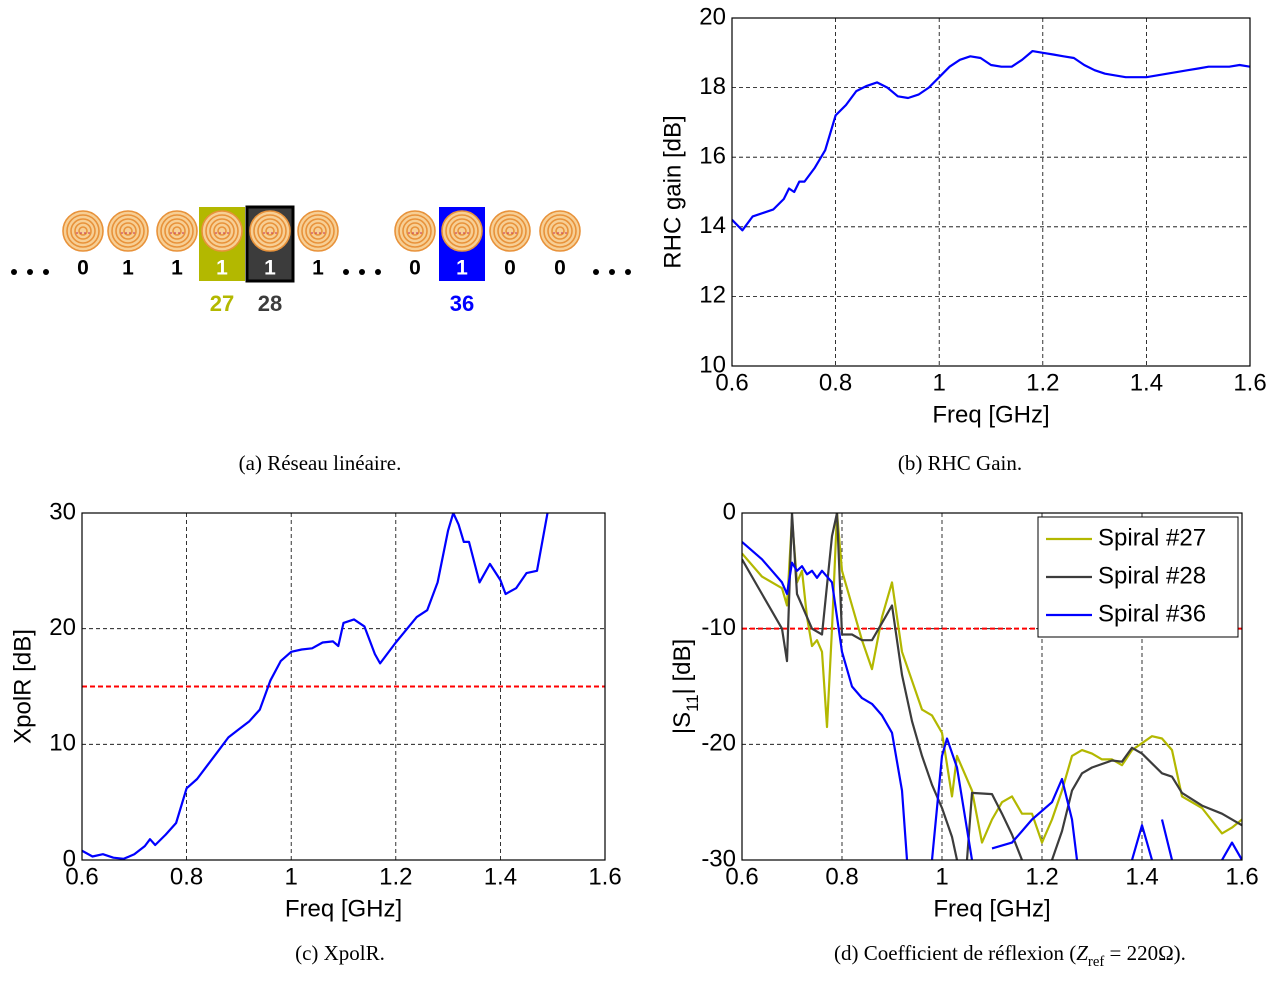 The width and height of the screenshot is (1282, 981). What do you see at coordinates (712, 156) in the screenshot?
I see `y-tick-label: 16` at bounding box center [712, 156].